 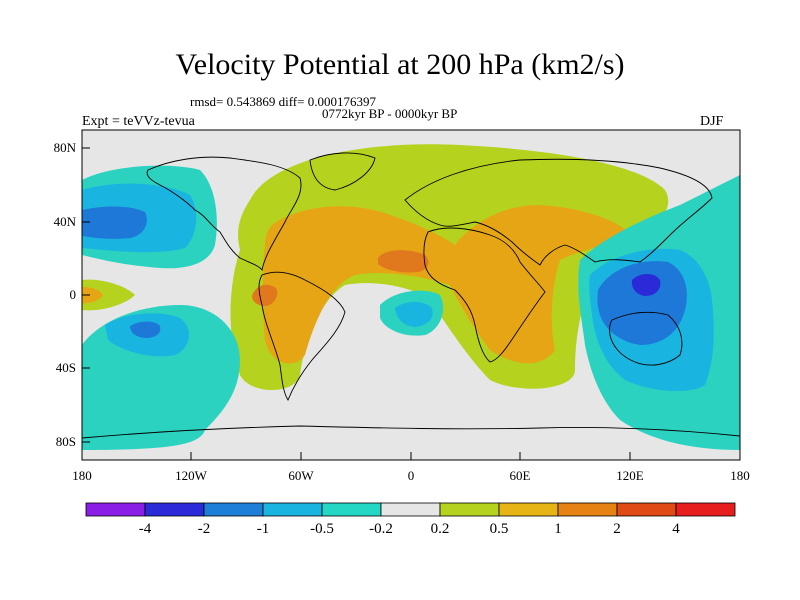 I want to click on season-label: DJF, so click(x=712, y=121).